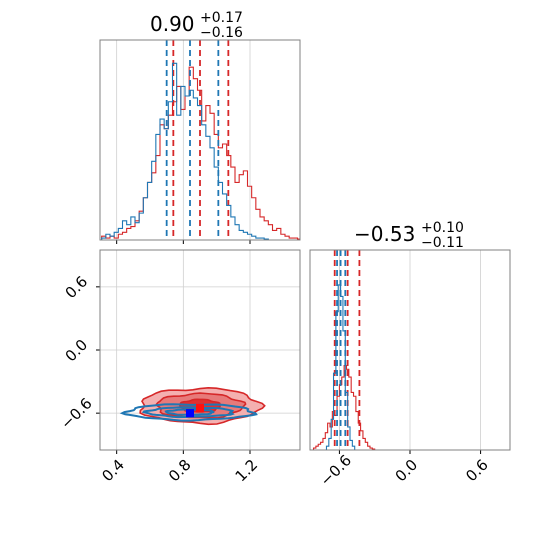 Image resolution: width=550 pixels, height=550 pixels. What do you see at coordinates (221, 33) in the screenshot?
I see `title-sub: −0.16` at bounding box center [221, 33].